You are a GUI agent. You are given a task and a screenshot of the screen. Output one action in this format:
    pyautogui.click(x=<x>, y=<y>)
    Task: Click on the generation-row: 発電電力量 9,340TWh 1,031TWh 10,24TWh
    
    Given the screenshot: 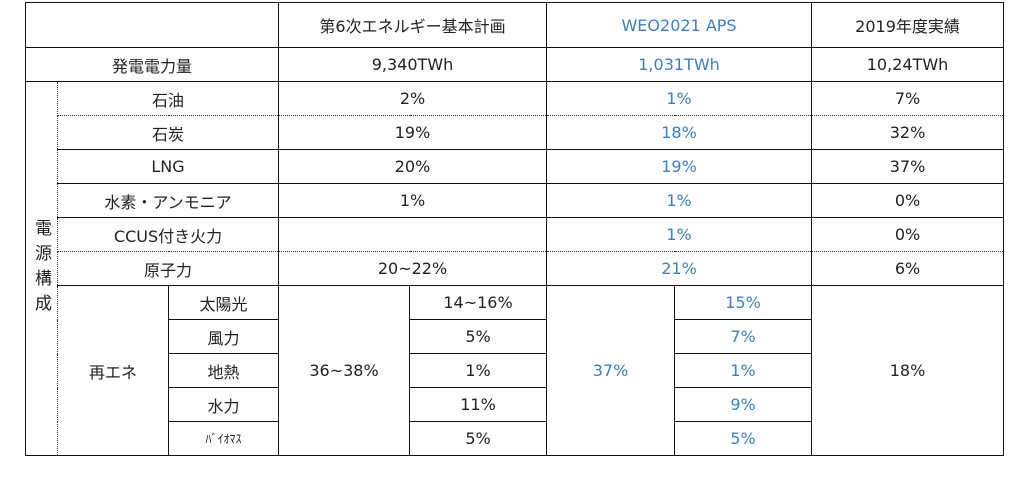 What is the action you would take?
    pyautogui.click(x=514, y=64)
    